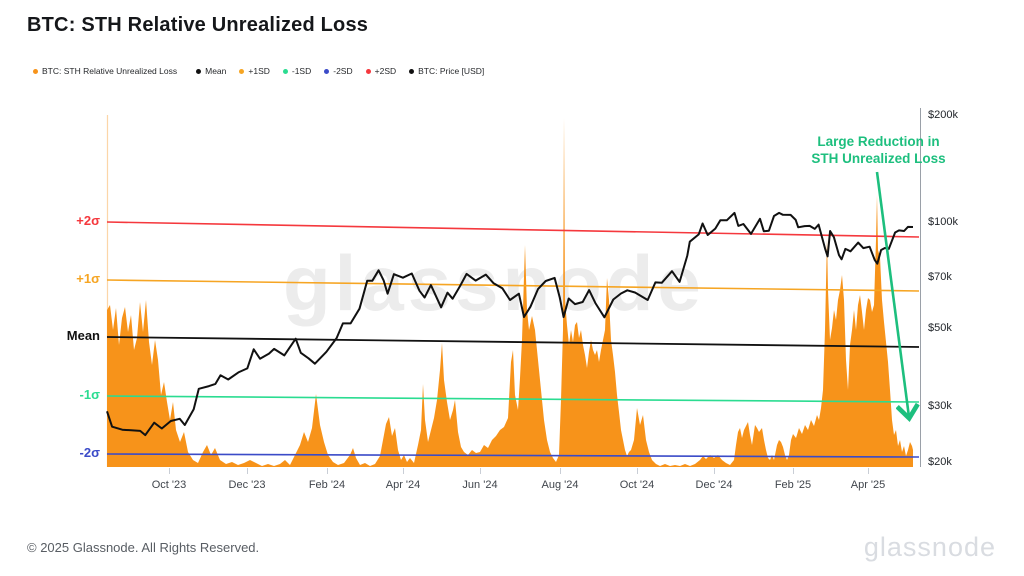 This screenshot has height=576, width=1024. I want to click on time-tick-label: Oct '23, so click(169, 485).